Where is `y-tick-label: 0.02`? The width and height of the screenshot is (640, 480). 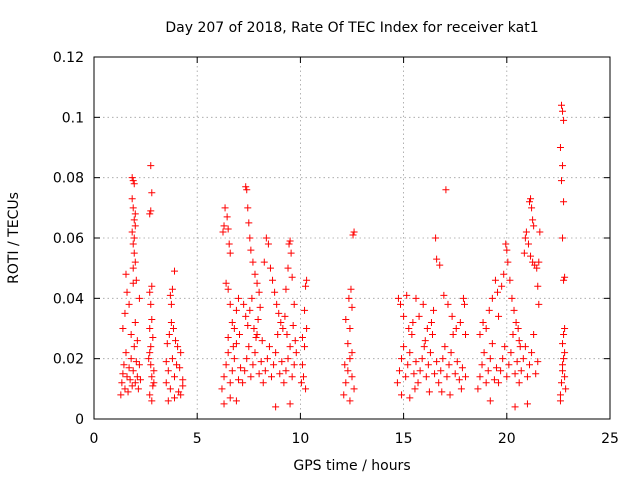
y-tick-label: 0.02 is located at coordinates (68, 360).